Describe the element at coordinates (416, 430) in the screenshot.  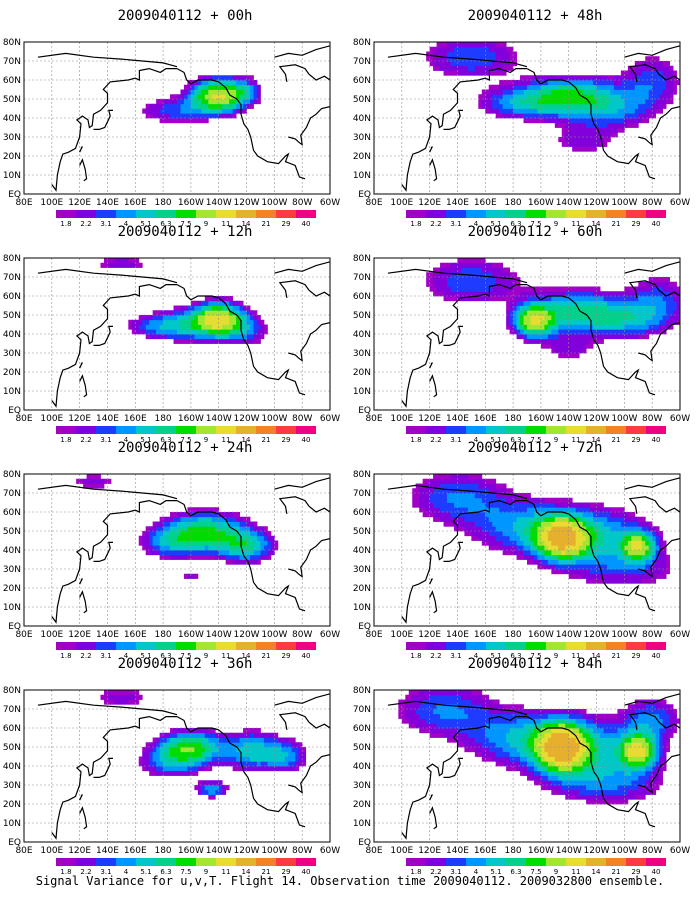
I see `colorbar-swatch` at that location.